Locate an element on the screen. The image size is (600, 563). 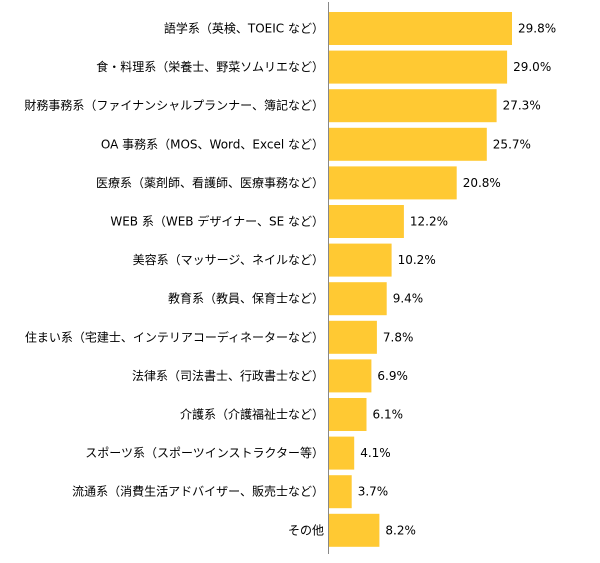
category-label-6: 美容系（マッサージ、ネイルなど） is located at coordinates (228, 259).